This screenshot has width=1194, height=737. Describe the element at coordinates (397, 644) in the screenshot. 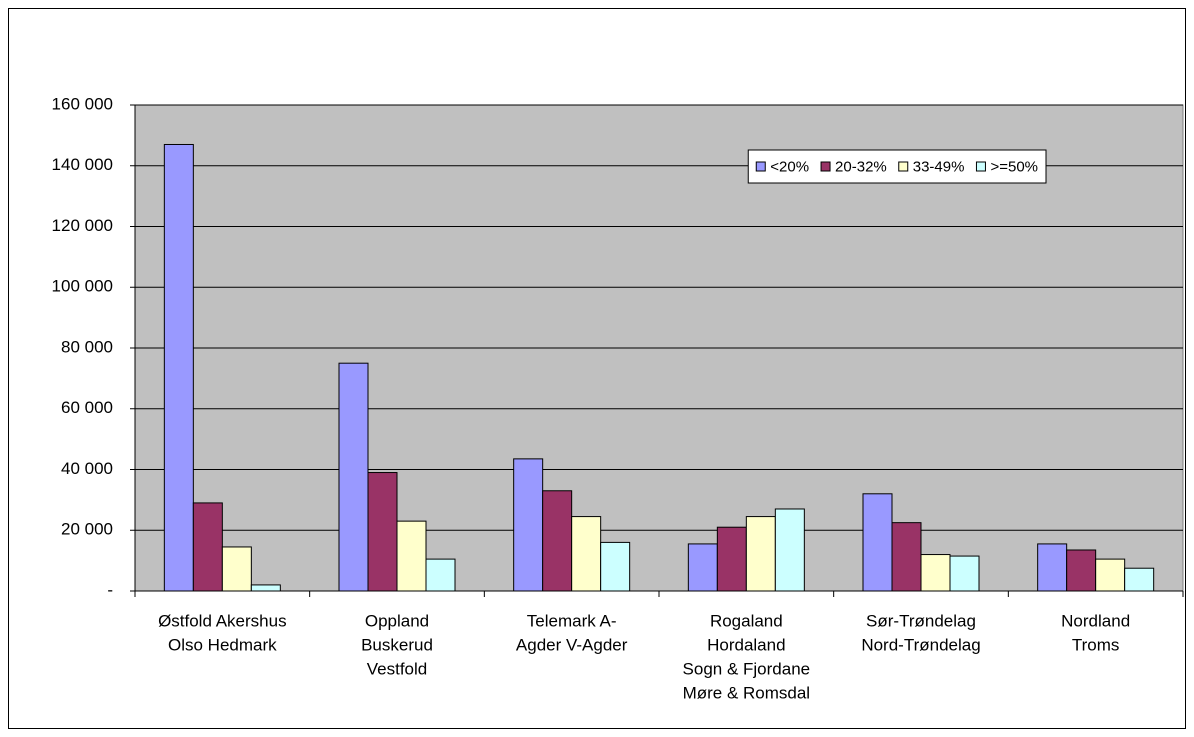

I see `x-tick-label: Buskerud` at that location.